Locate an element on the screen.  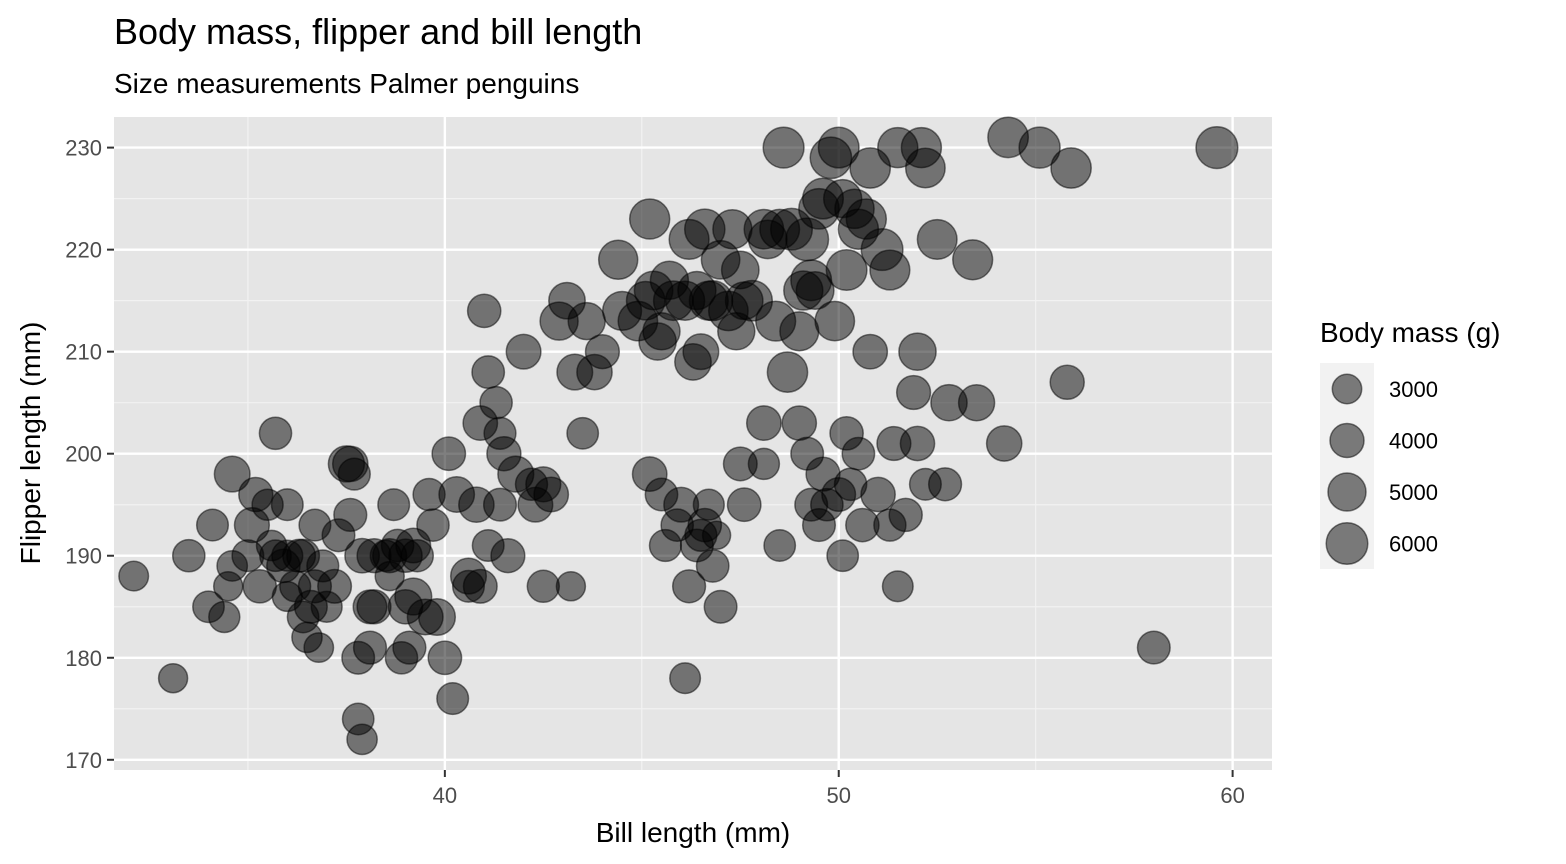
x-tick-label: 50 is located at coordinates (838, 795).